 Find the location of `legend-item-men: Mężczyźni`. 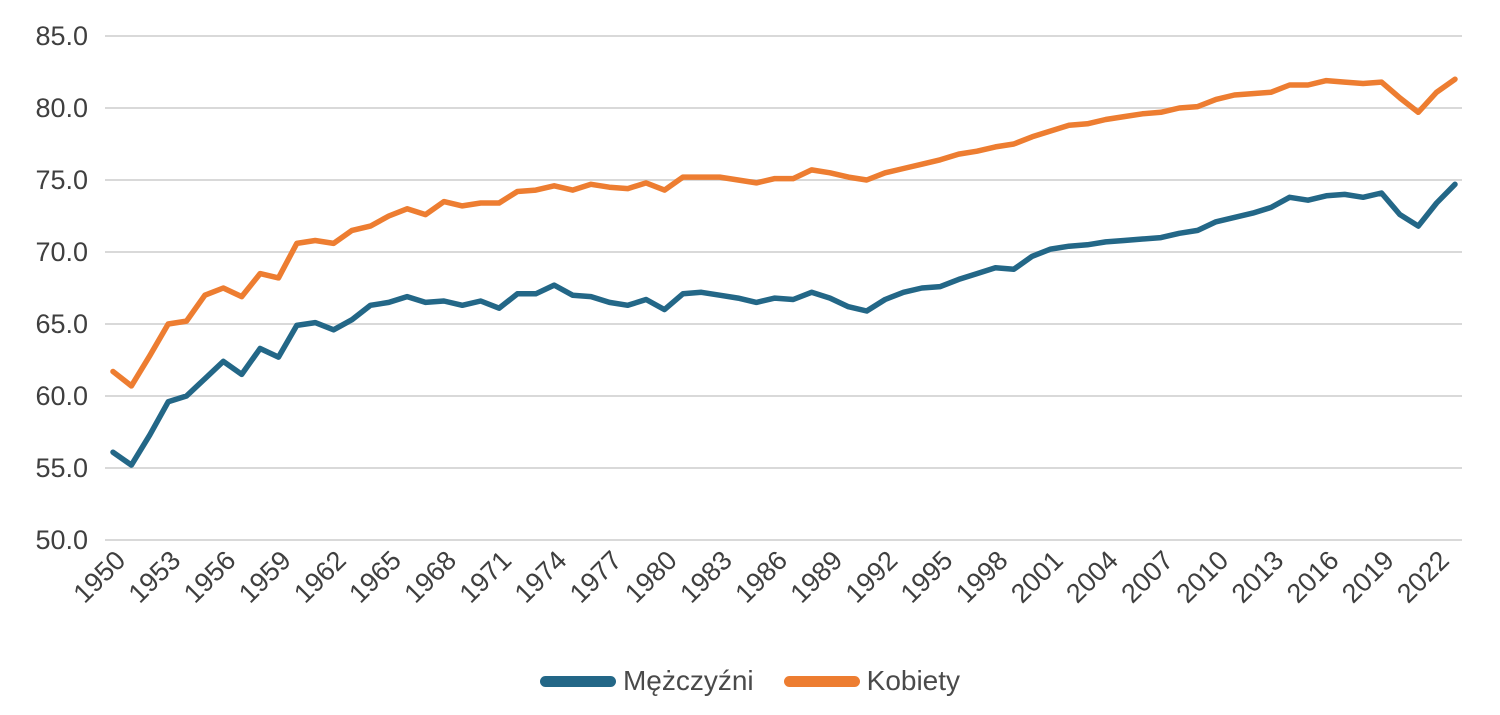

legend-item-men: Mężczyźni is located at coordinates (646, 680).